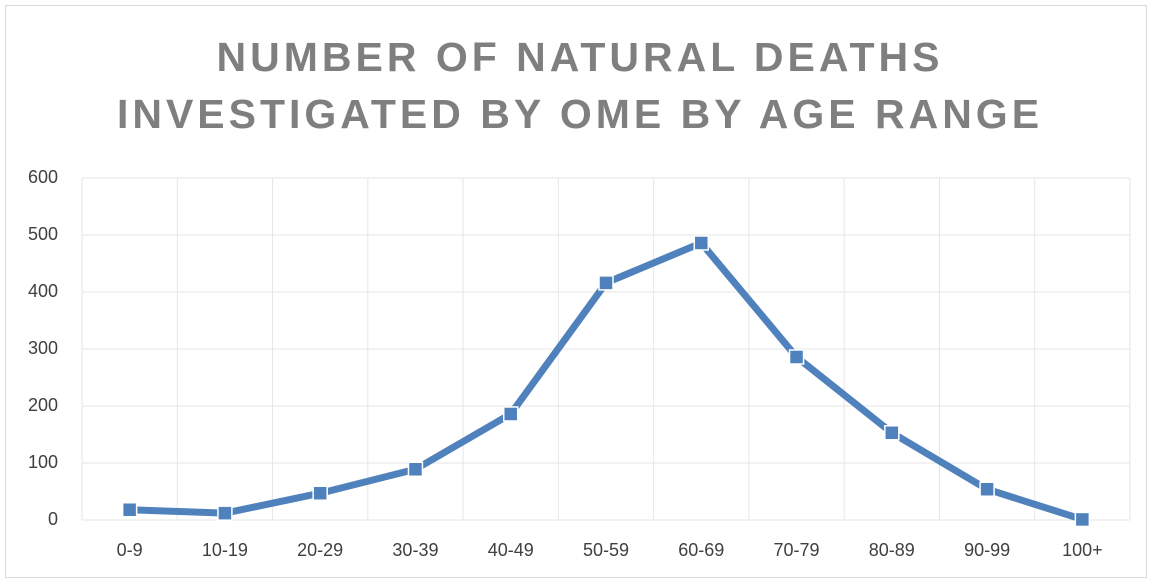  Describe the element at coordinates (130, 550) in the screenshot. I see `x-tick-label: 0-9` at that location.